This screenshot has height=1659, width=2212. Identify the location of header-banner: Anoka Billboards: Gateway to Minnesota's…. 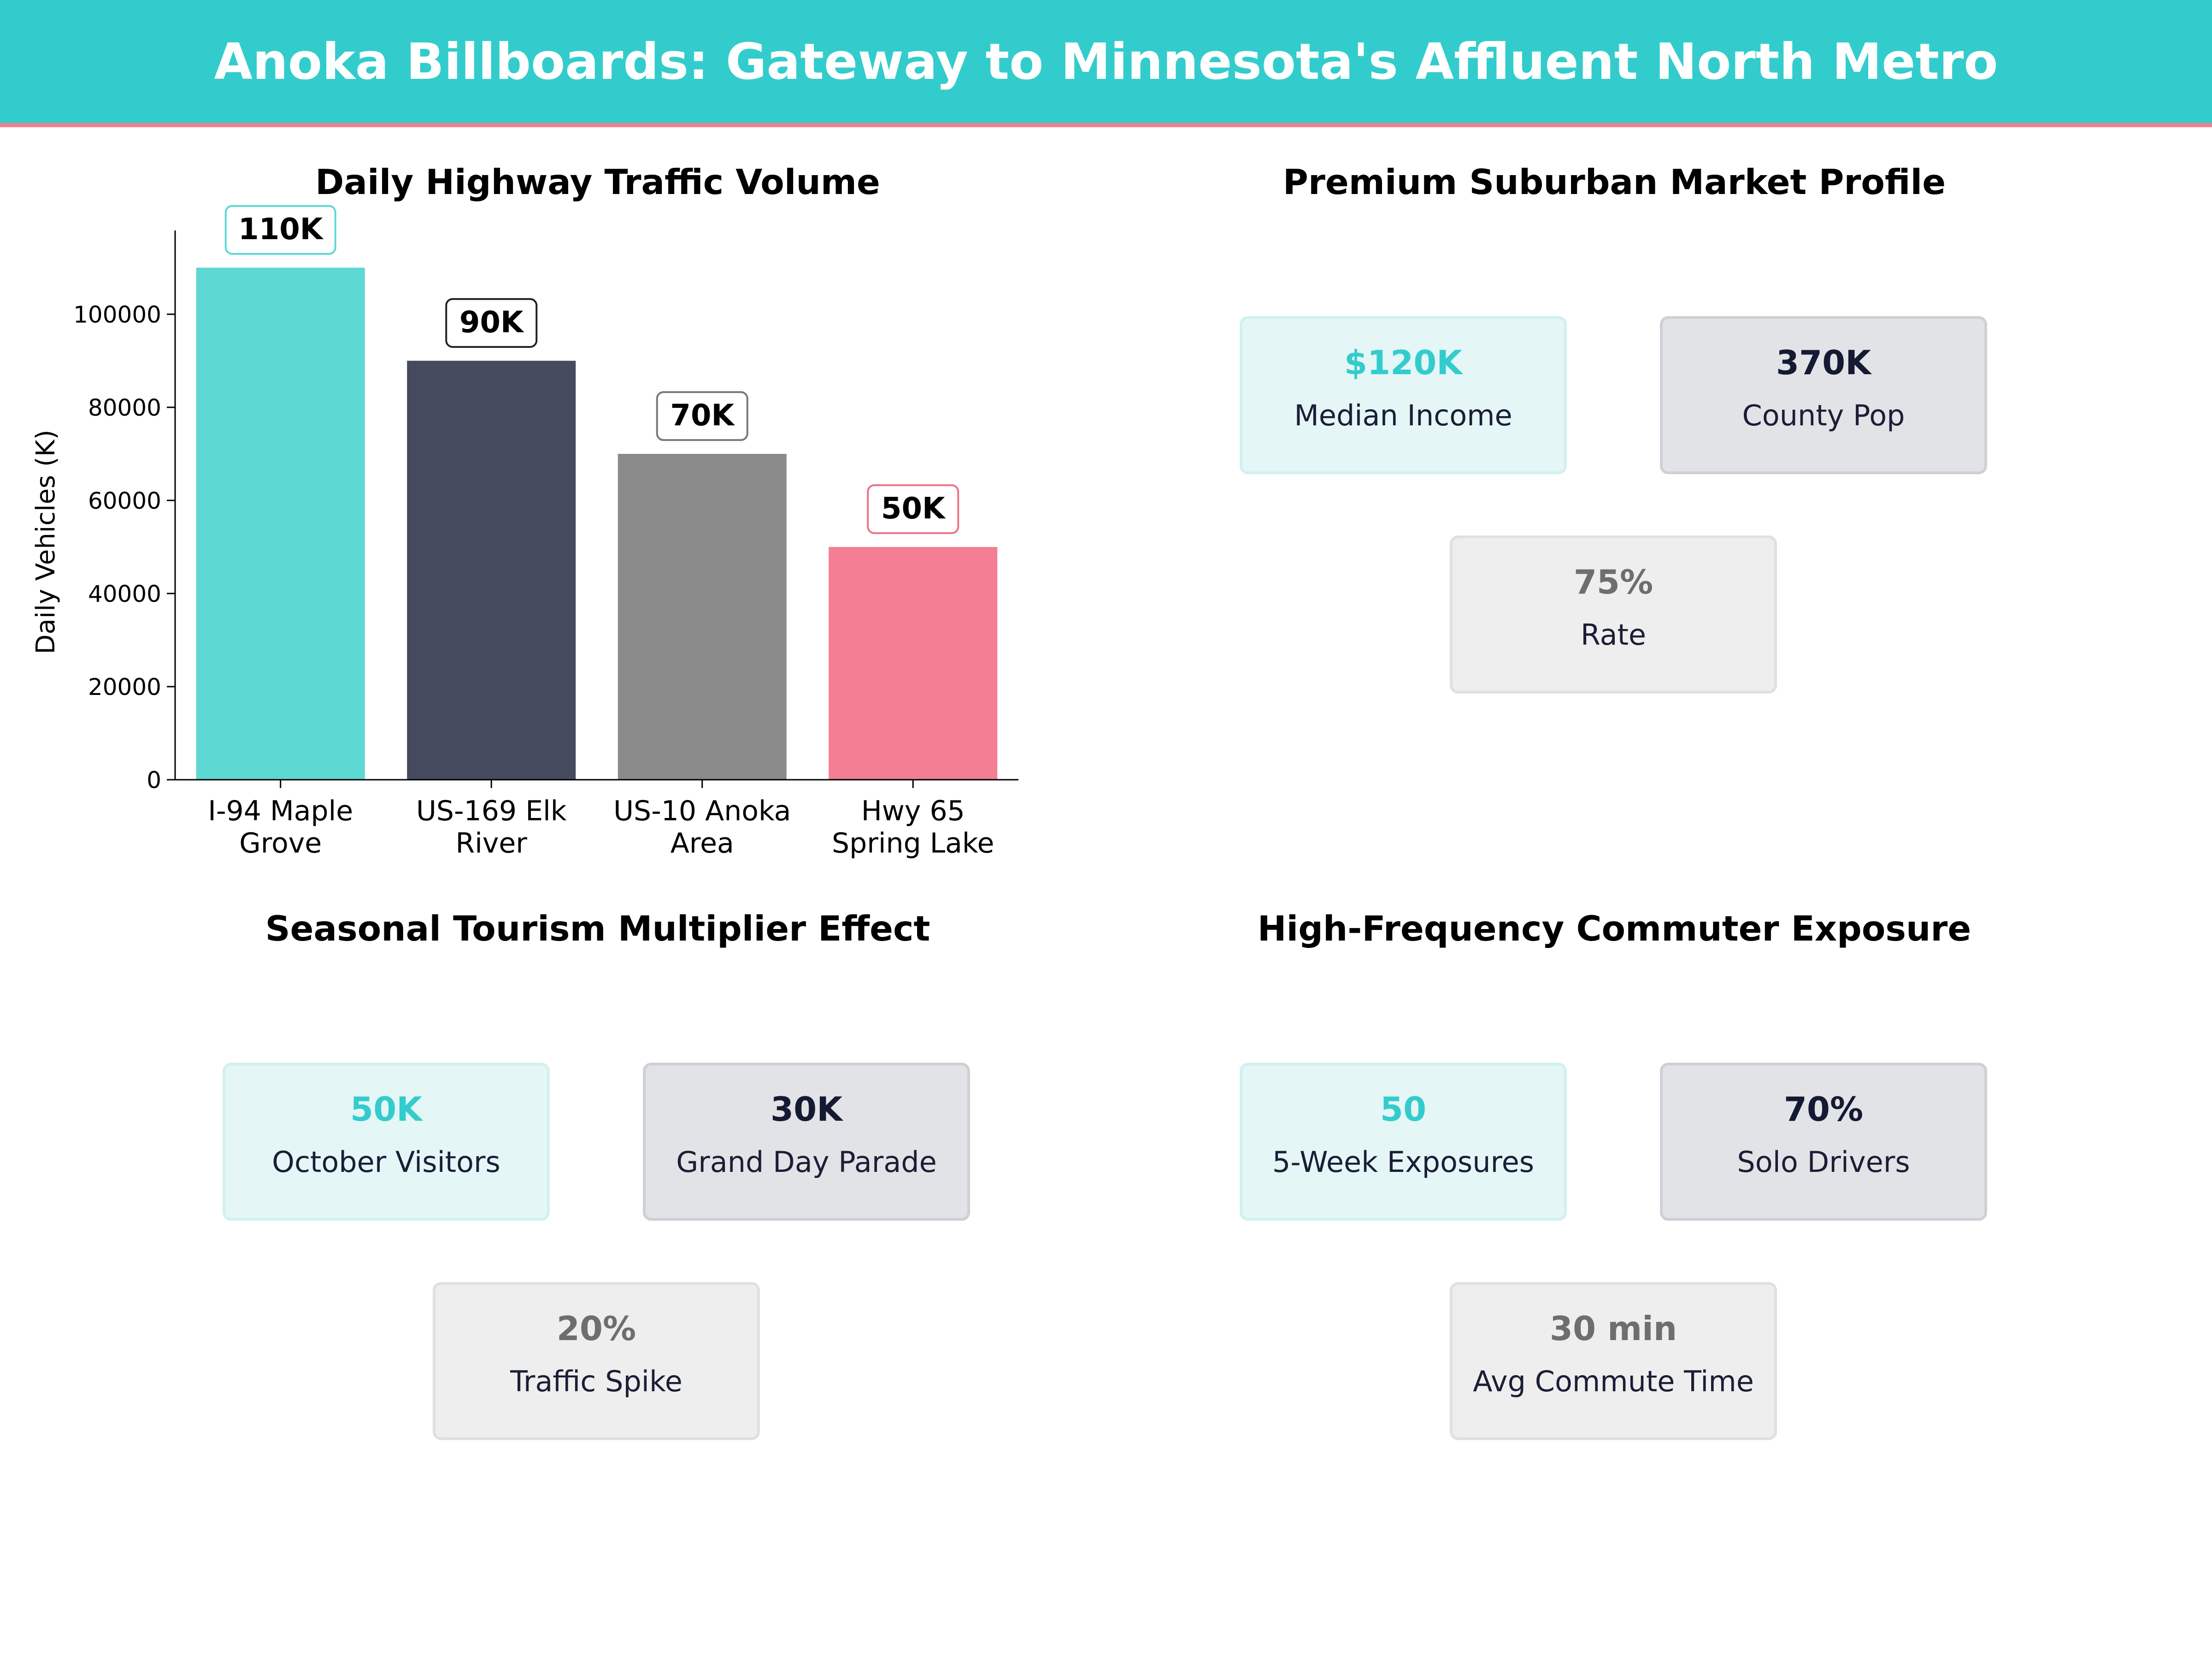
(1106, 63).